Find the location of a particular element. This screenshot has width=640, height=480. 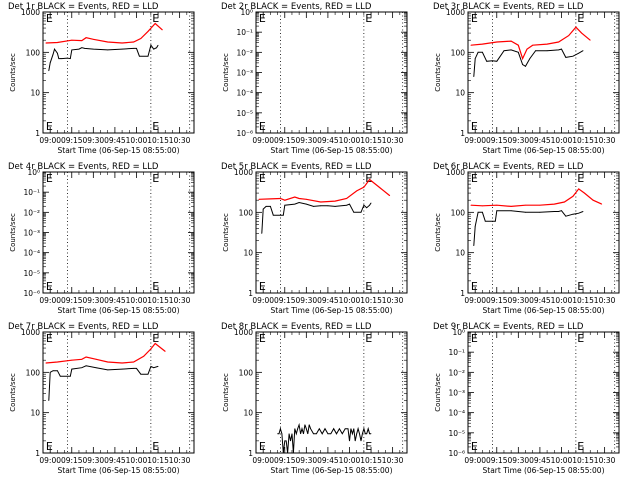

y-tick-label: 10⁻¹ is located at coordinates (244, 32).